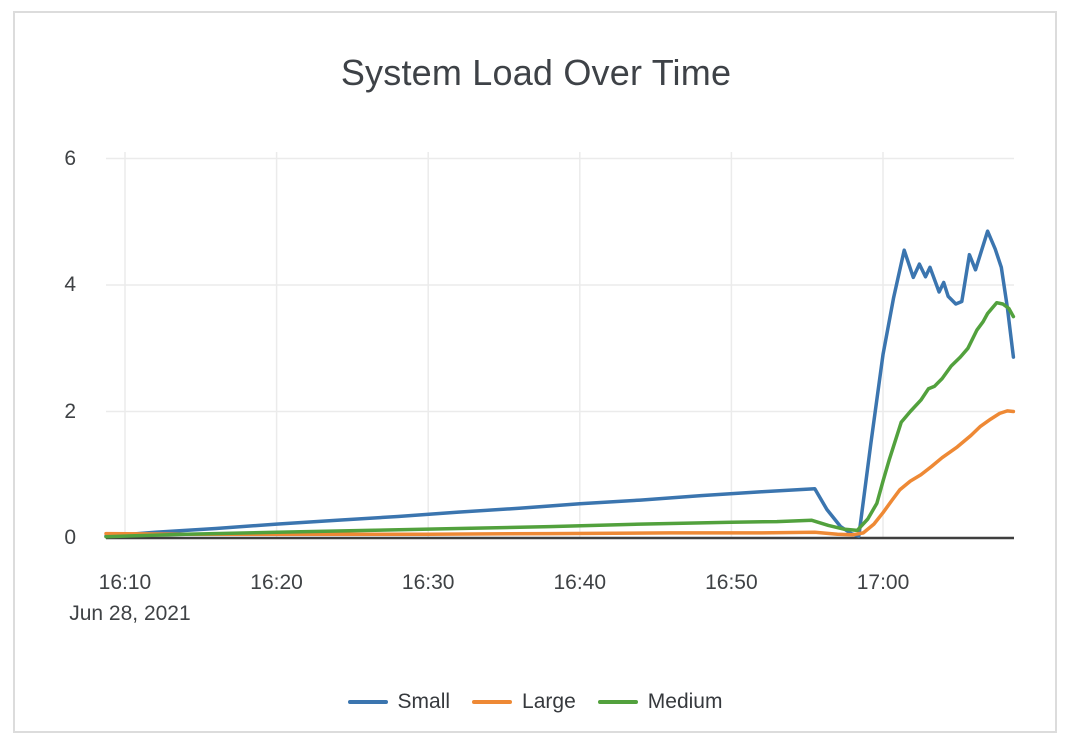 The image size is (1072, 746). I want to click on y-tick-label: 4, so click(70, 284).